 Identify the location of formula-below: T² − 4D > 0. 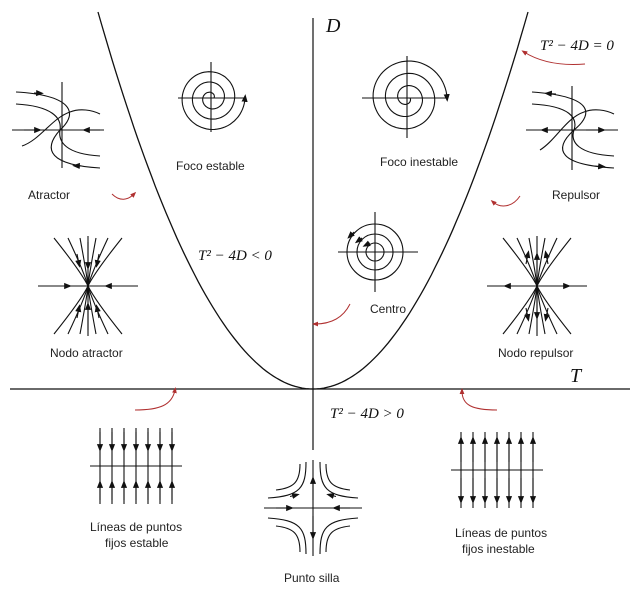
(367, 414).